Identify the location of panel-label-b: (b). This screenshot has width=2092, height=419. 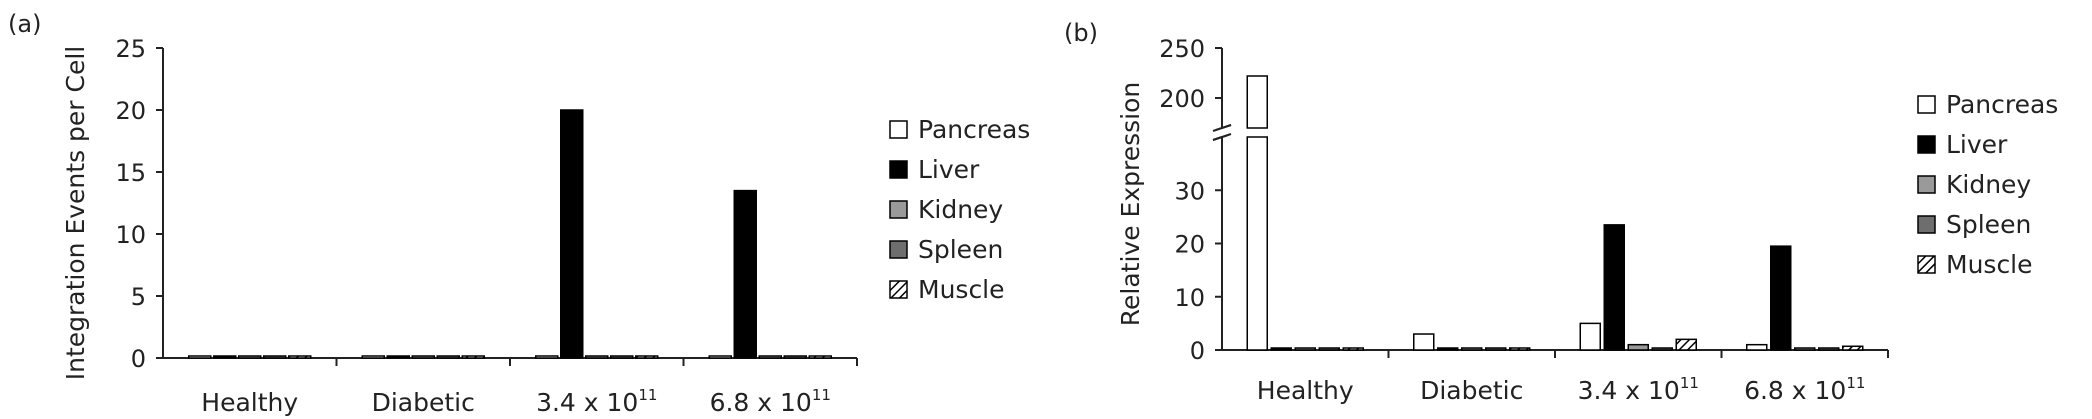
(1081, 33).